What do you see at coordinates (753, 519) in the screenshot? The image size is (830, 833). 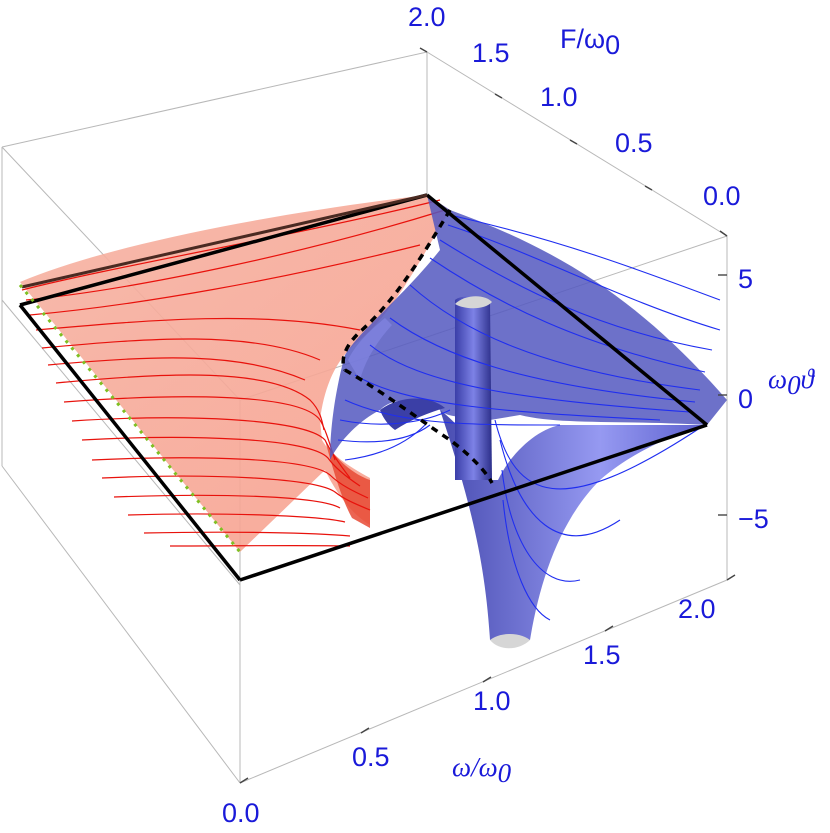 I see `z-tick-2: −5` at bounding box center [753, 519].